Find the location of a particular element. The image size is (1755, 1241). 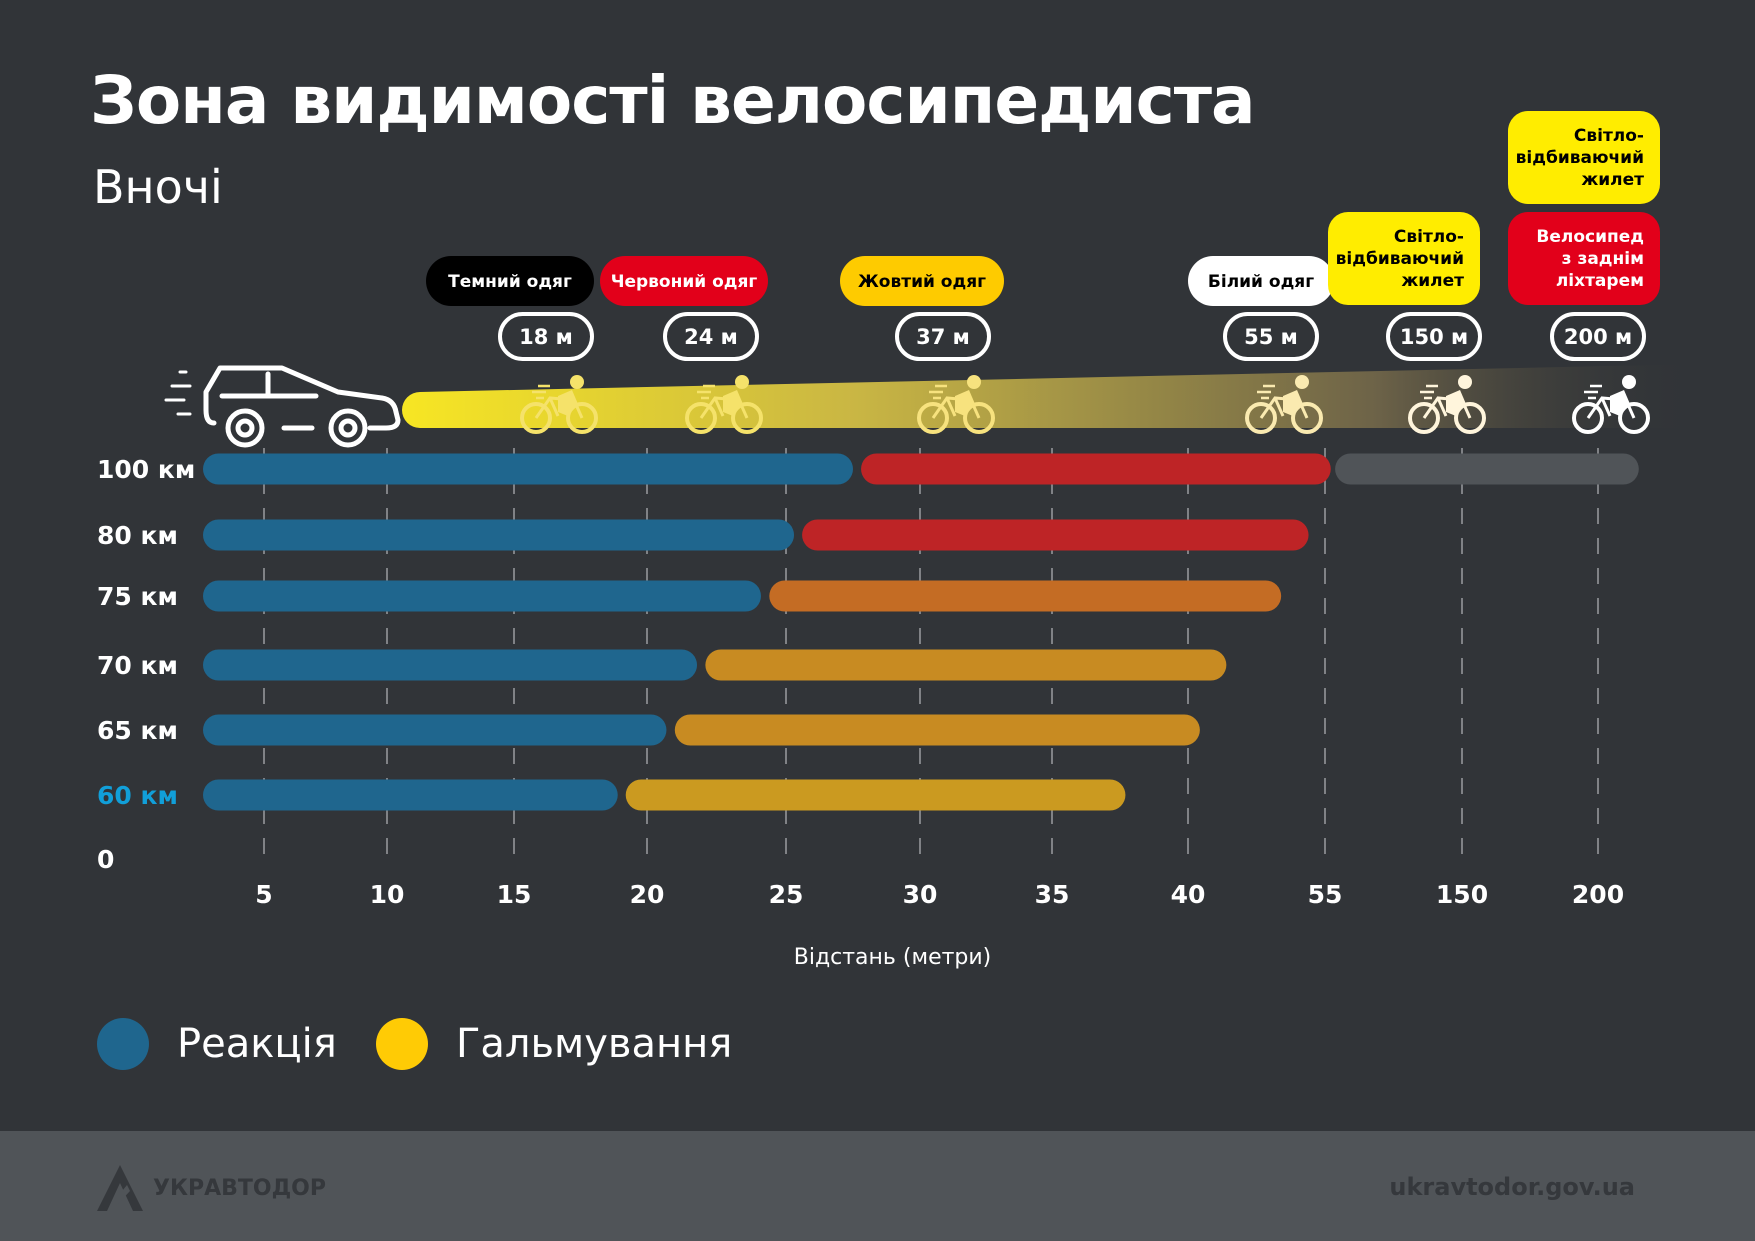

visibility-marker: 24 м Червоний одяг is located at coordinates (684, 345).